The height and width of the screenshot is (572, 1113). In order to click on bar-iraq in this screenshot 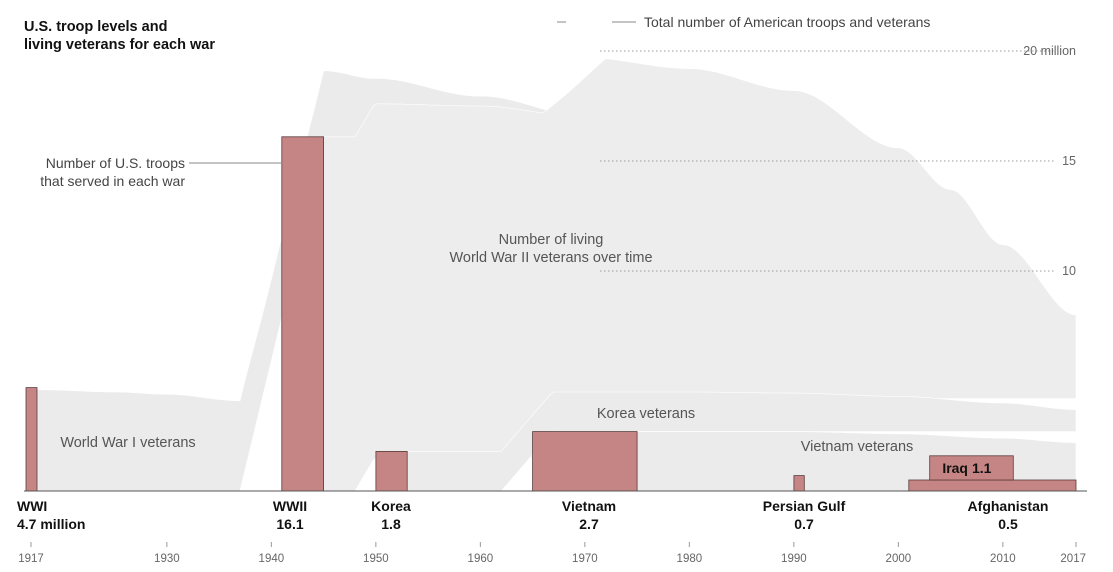, I will do `click(971, 468)`.